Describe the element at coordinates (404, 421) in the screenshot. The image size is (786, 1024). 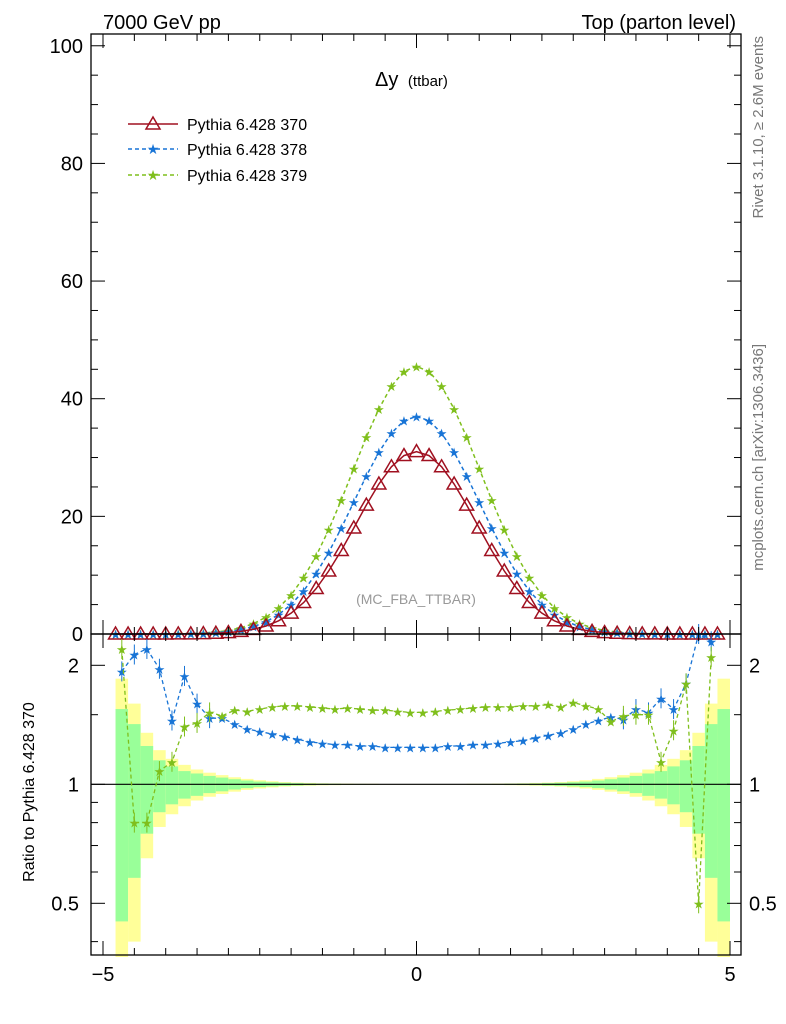
I see `marker-1-23: ★` at that location.